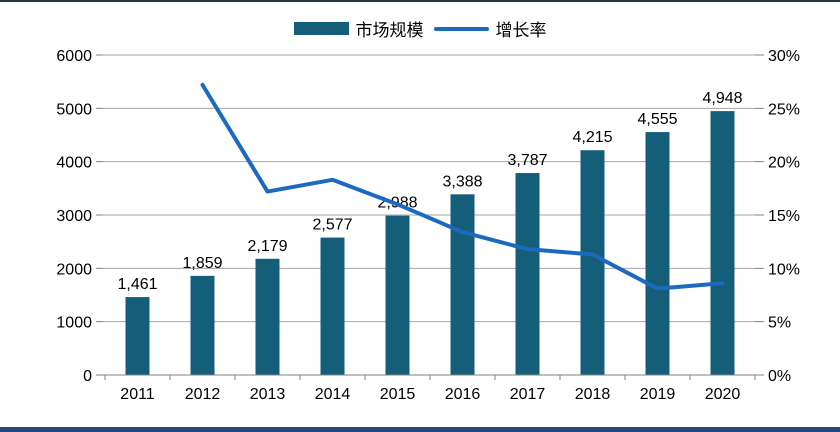 The width and height of the screenshot is (840, 432). I want to click on bar-2013, so click(267, 316).